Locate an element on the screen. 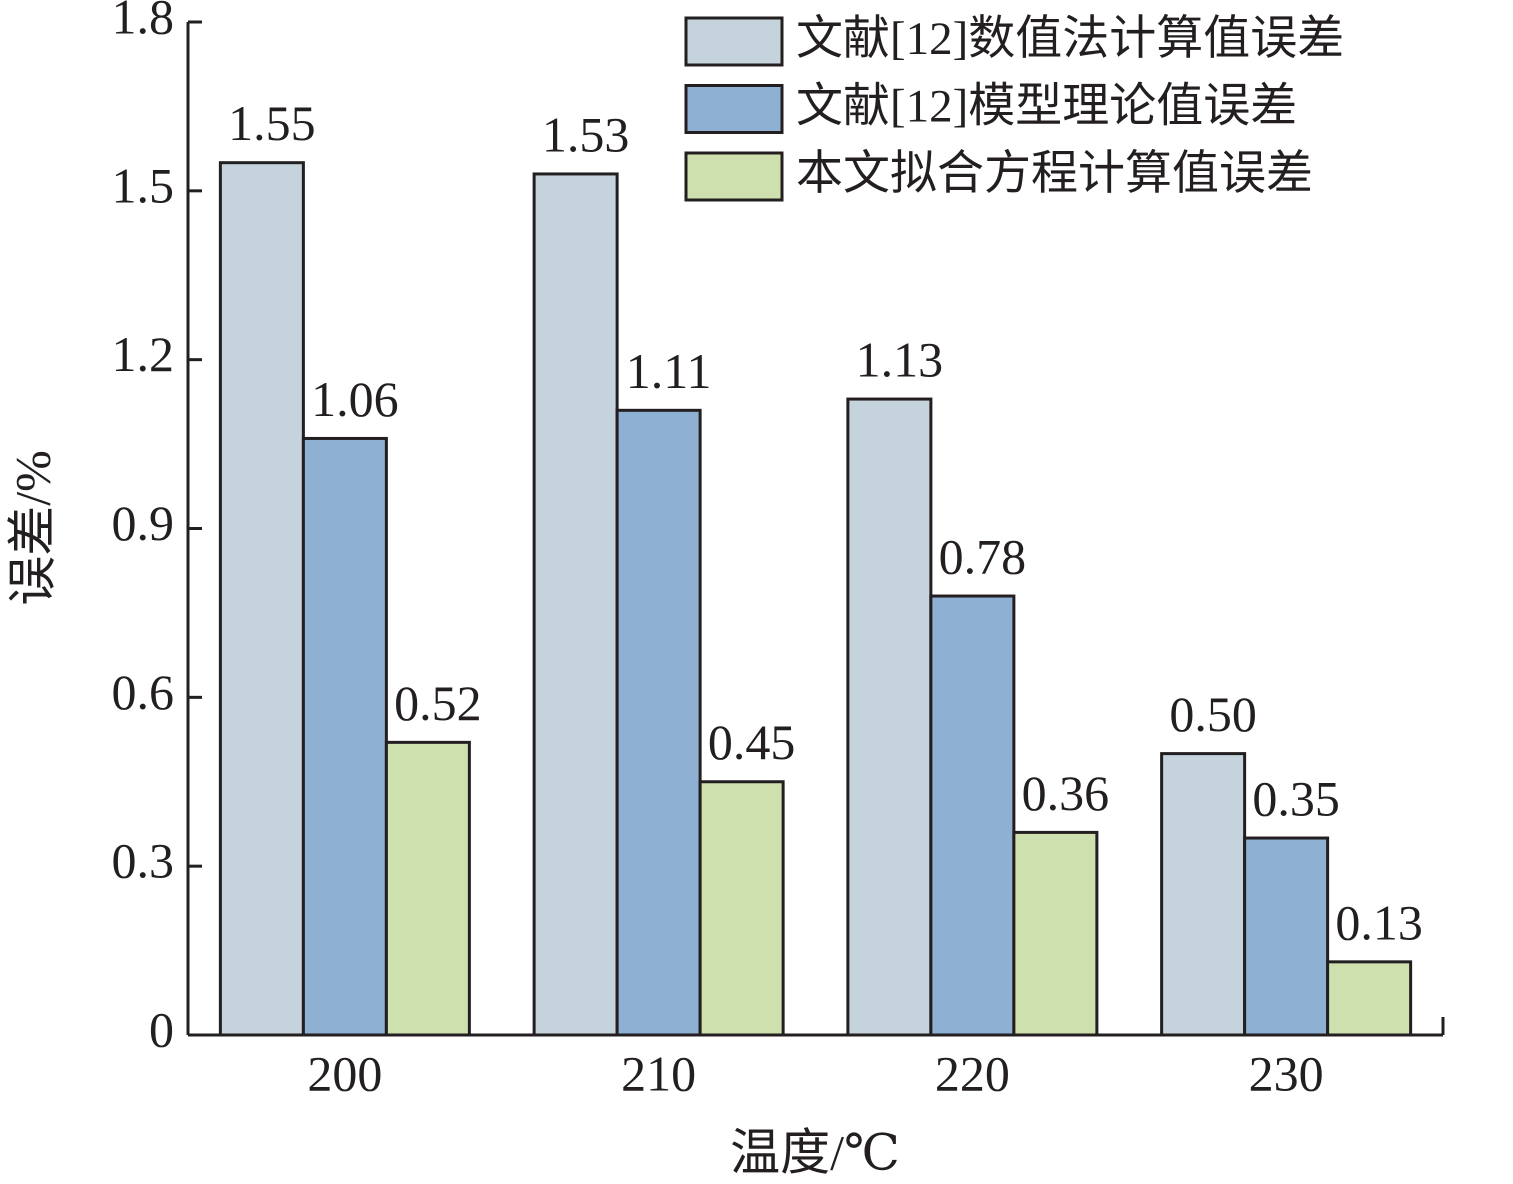 The width and height of the screenshot is (1513, 1184). x-tick-label: 230 is located at coordinates (1286, 1073).